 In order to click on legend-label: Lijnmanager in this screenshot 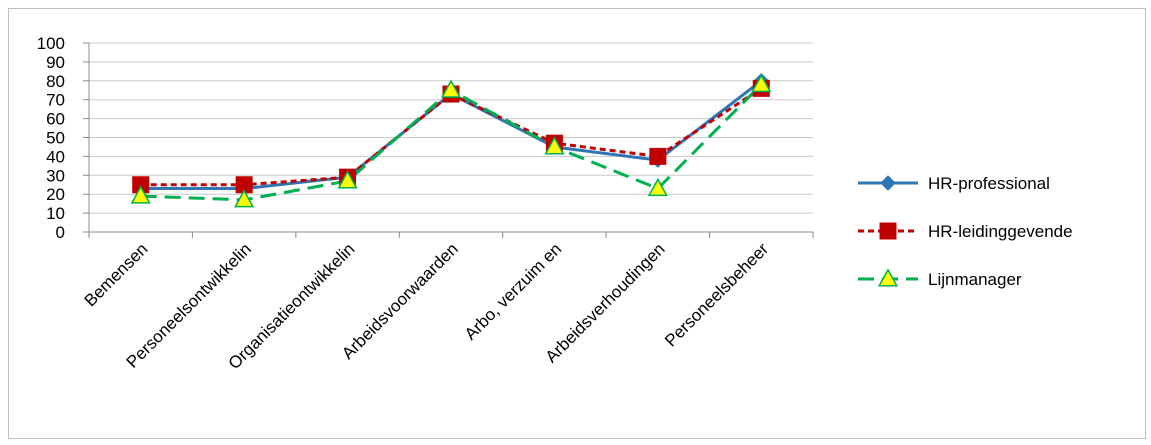, I will do `click(975, 279)`.